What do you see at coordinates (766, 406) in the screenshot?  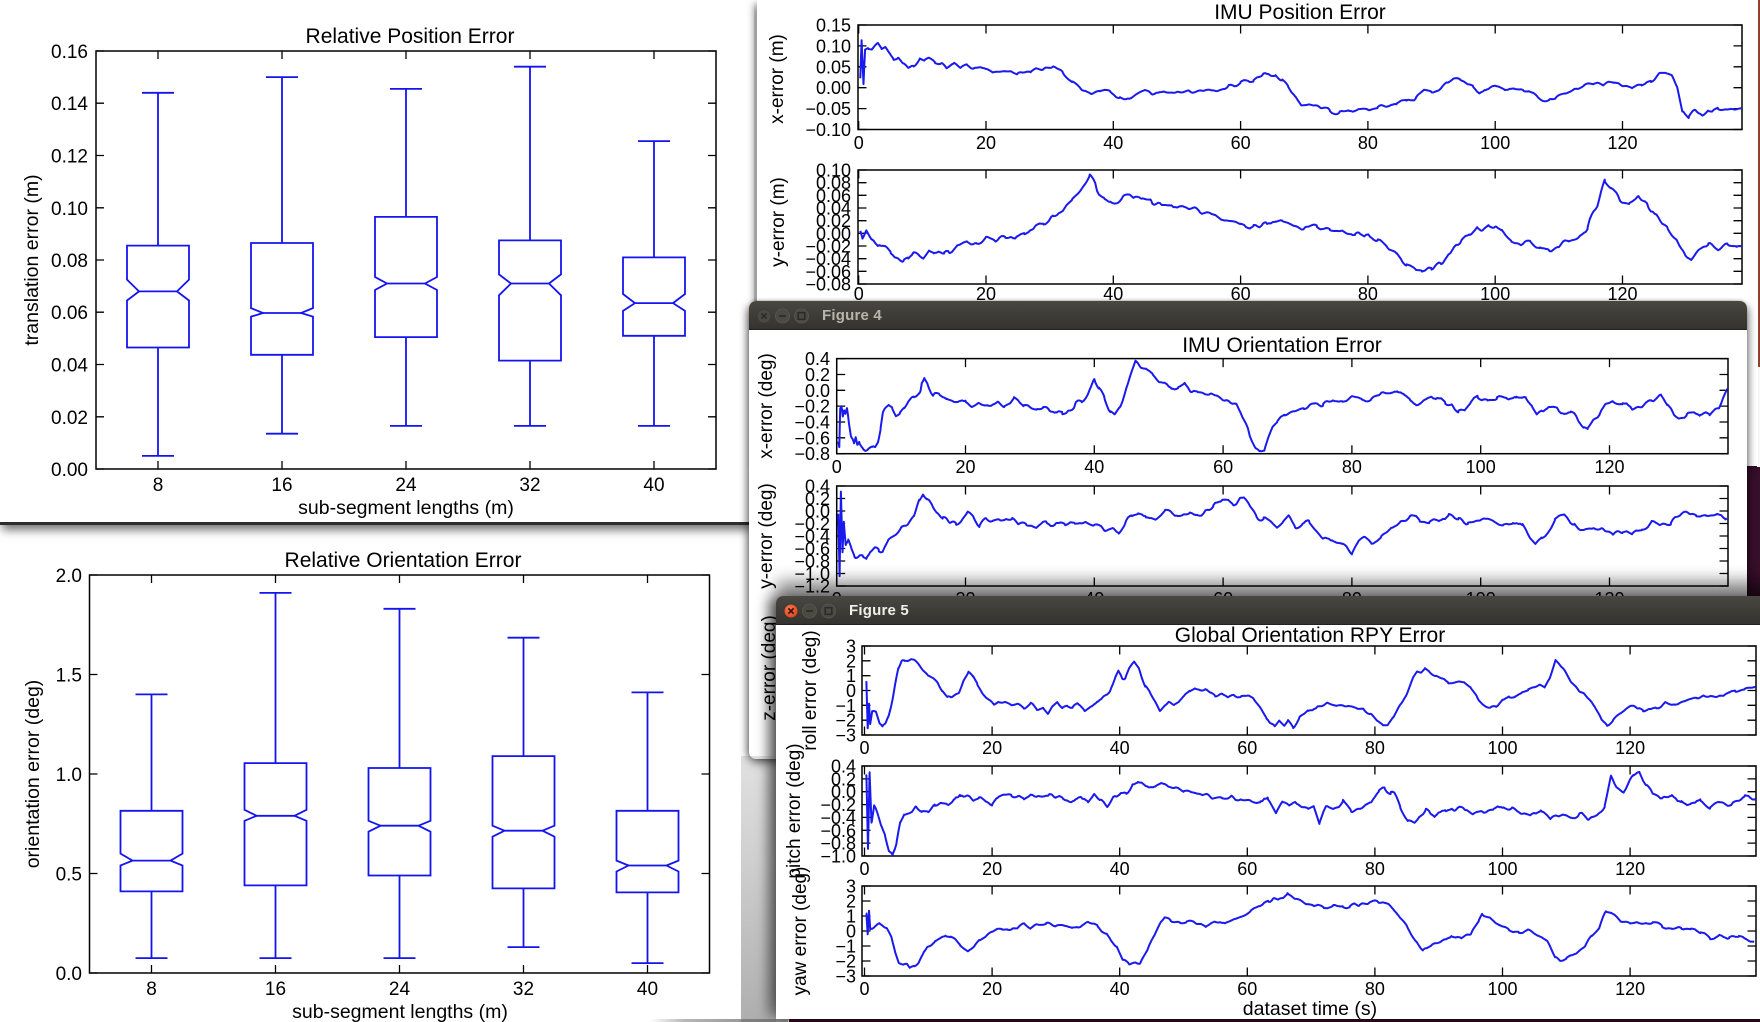 I see `svg-text: x-error (deg)` at bounding box center [766, 406].